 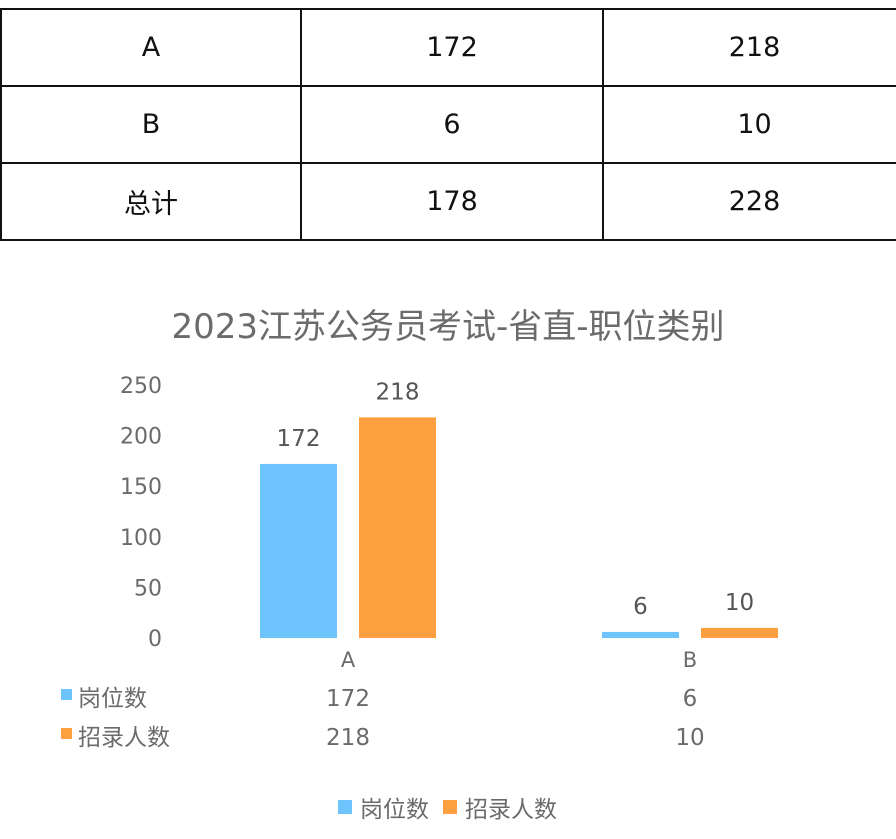 What do you see at coordinates (348, 660) in the screenshot?
I see `x-tick-label: A` at bounding box center [348, 660].